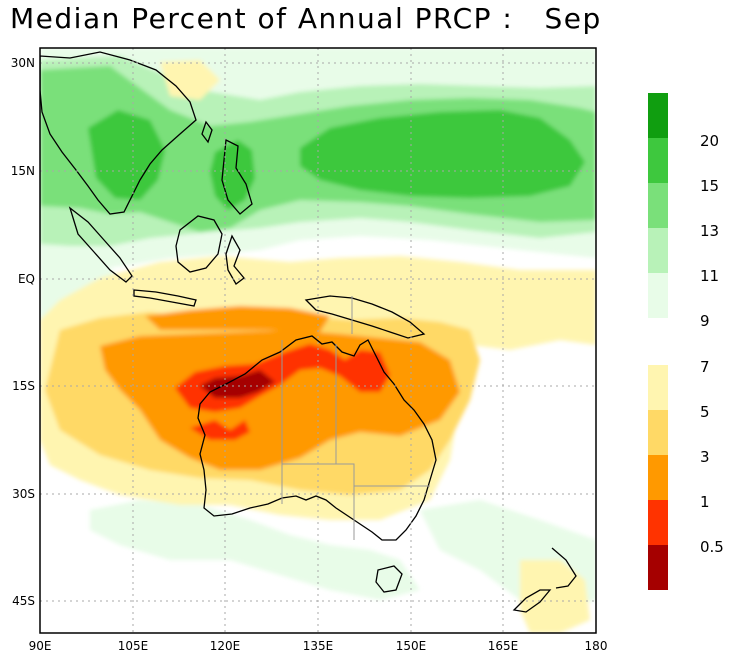  Describe the element at coordinates (705, 321) in the screenshot. I see `colorbar-label: 9` at that location.